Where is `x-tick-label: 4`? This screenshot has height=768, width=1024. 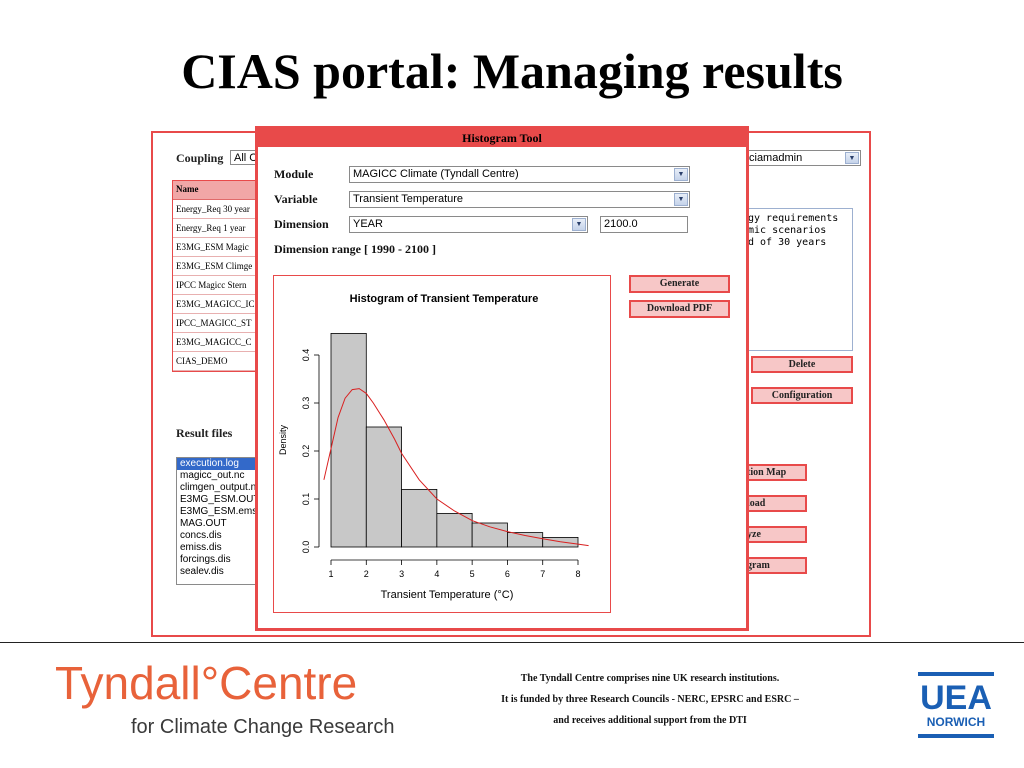
x-tick-label: 4 is located at coordinates (436, 574).